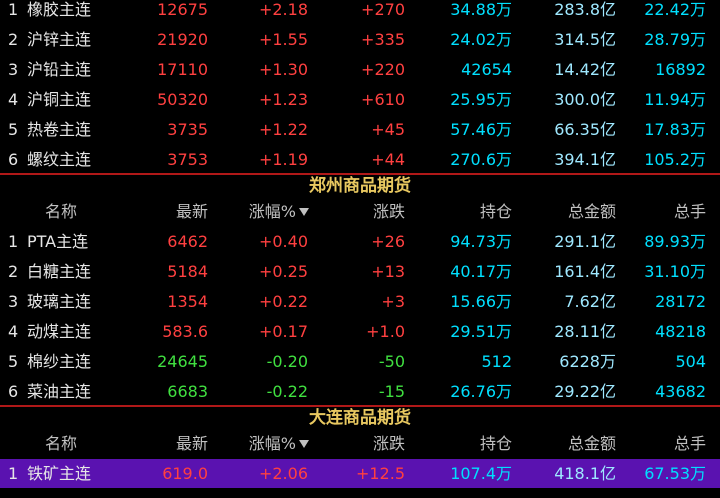 The image size is (720, 498). Describe the element at coordinates (13, 129) in the screenshot. I see `quote-cell: 5` at that location.